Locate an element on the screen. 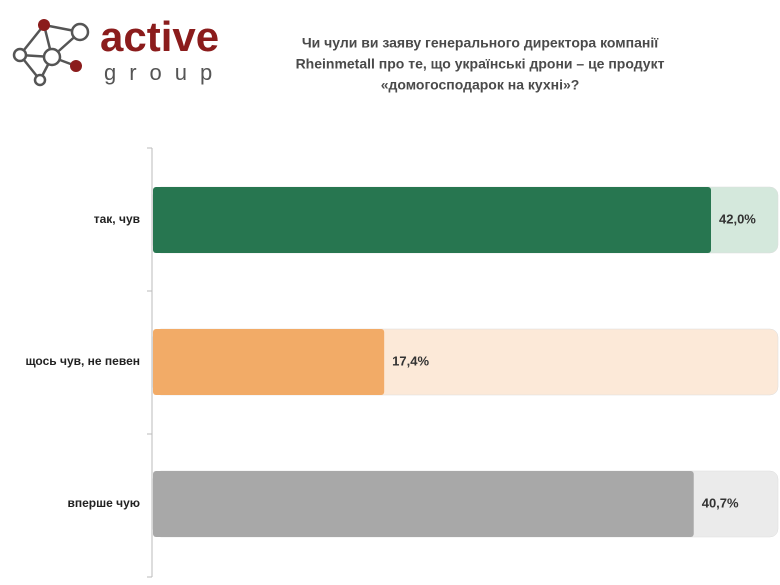 This screenshot has width=780, height=585. category-label: щось чув, не певен is located at coordinates (82, 361).